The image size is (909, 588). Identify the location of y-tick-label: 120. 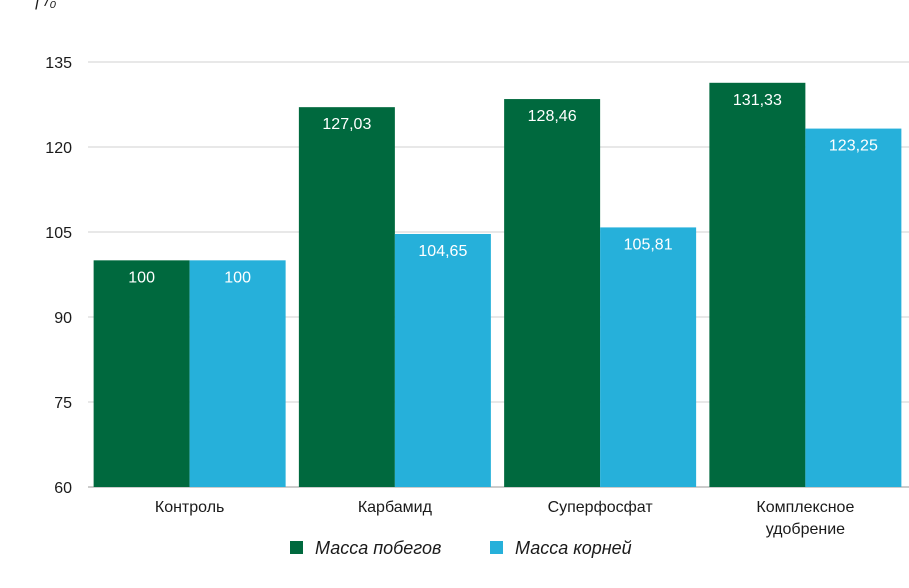
(58, 148).